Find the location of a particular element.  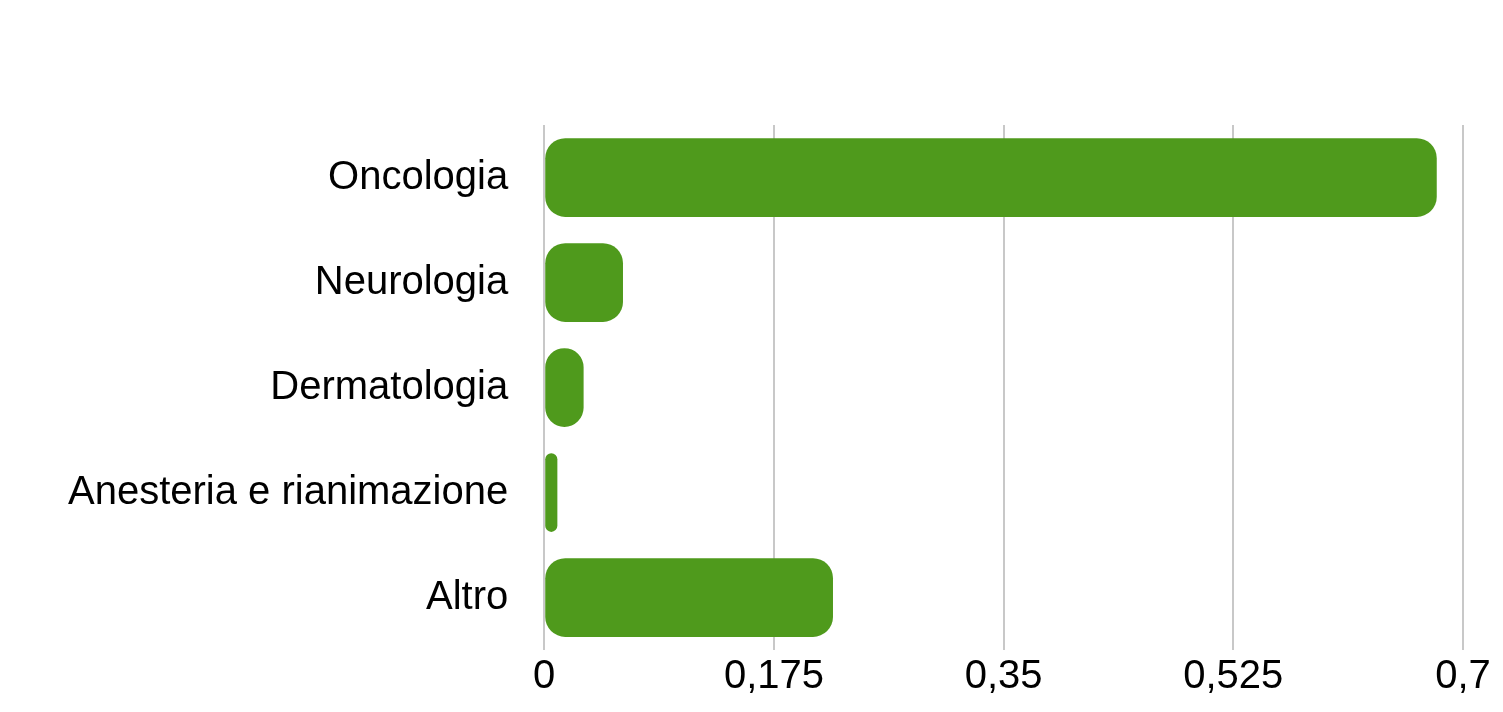

y-tick-label: Anesteria e rianimazione is located at coordinates (288, 489).